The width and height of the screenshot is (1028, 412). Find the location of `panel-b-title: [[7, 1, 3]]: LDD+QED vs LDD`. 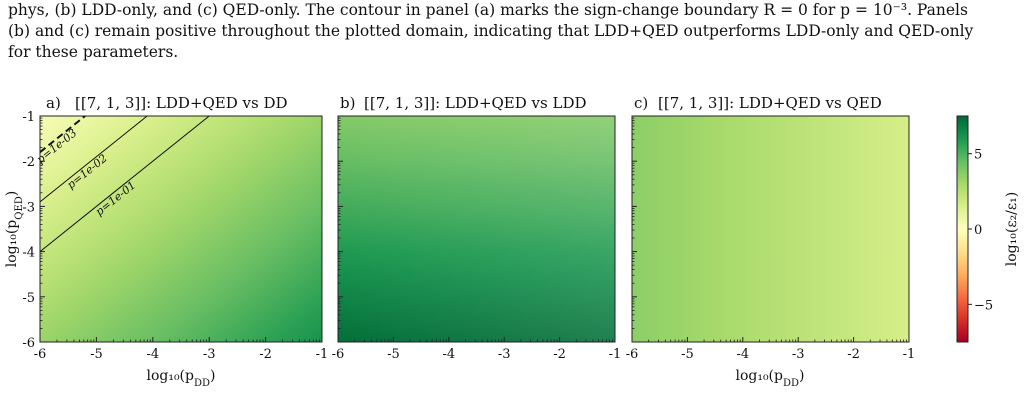

panel-b-title: [[7, 1, 3]]: LDD+QED vs LDD is located at coordinates (475, 103).